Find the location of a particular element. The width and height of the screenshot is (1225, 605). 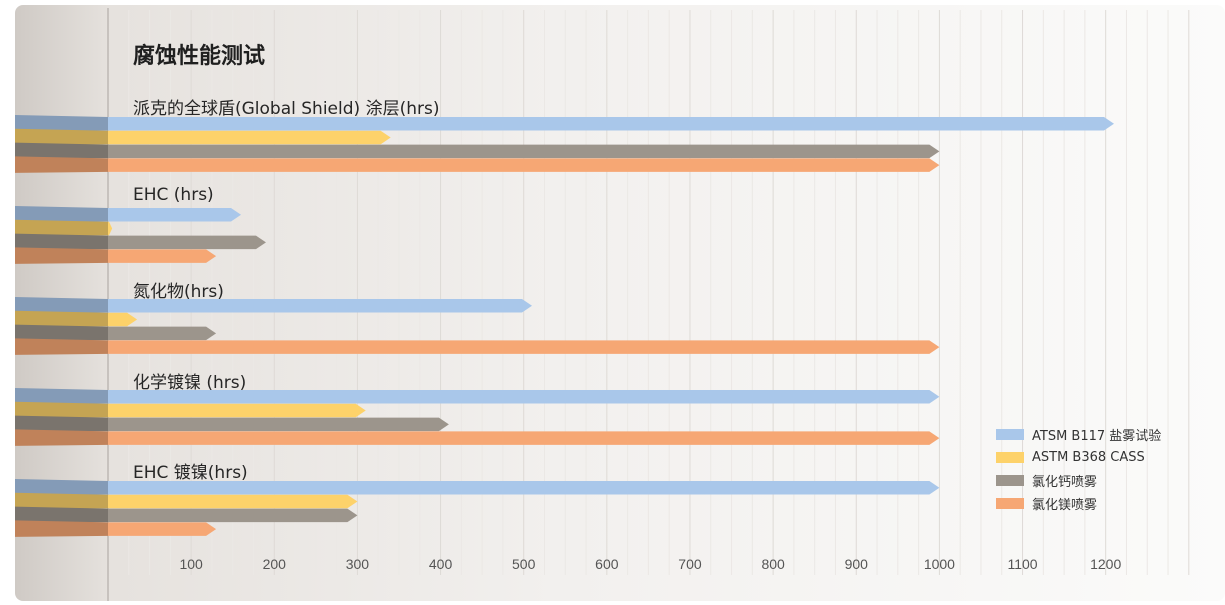

x-tick-label: 400 is located at coordinates (441, 564).